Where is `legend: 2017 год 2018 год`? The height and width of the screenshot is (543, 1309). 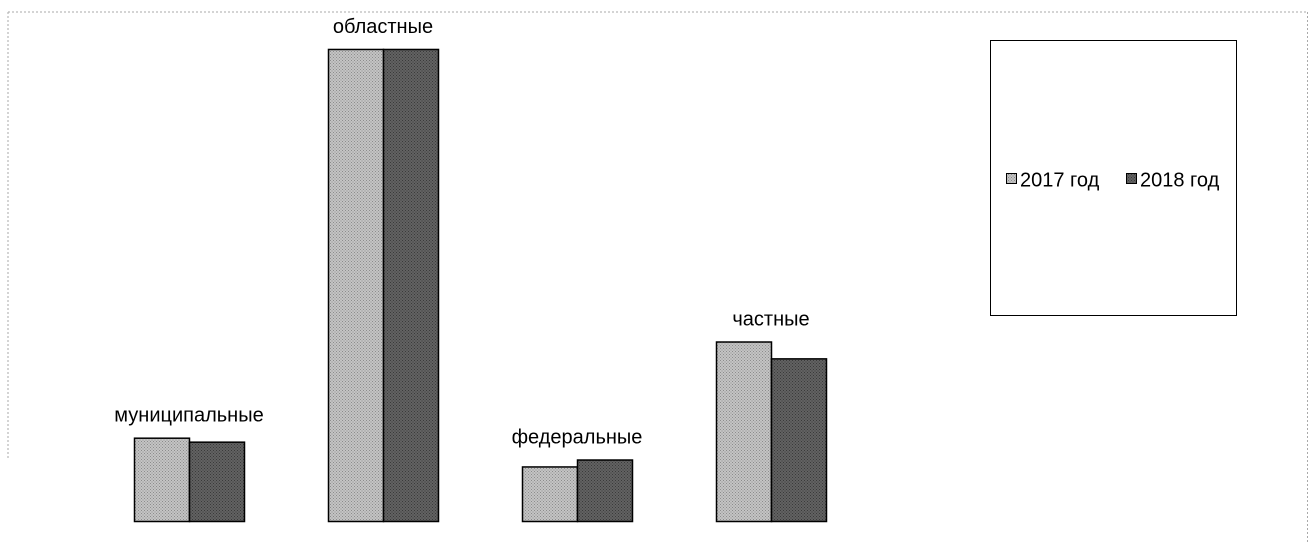 legend: 2017 год 2018 год is located at coordinates (1113, 178).